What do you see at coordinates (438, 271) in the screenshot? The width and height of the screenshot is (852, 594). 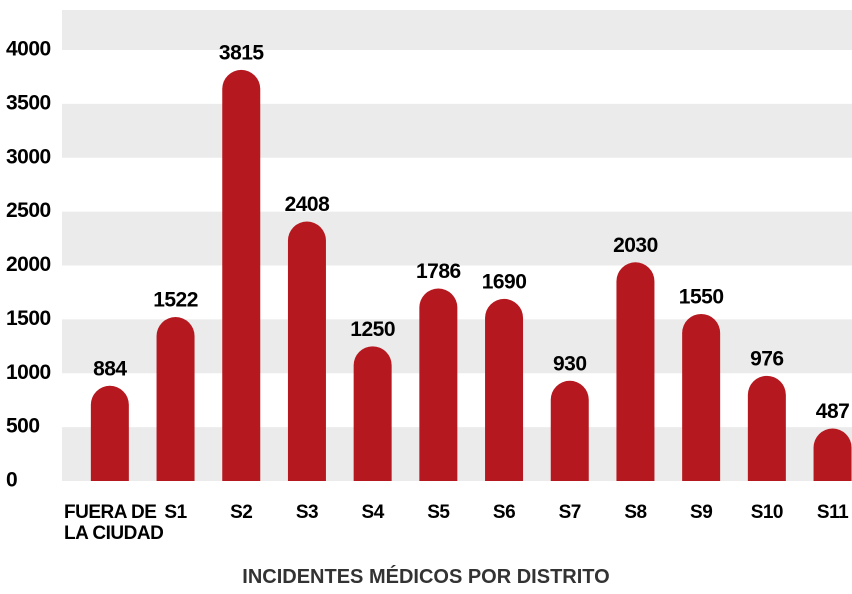 I see `value-label: 1786` at bounding box center [438, 271].